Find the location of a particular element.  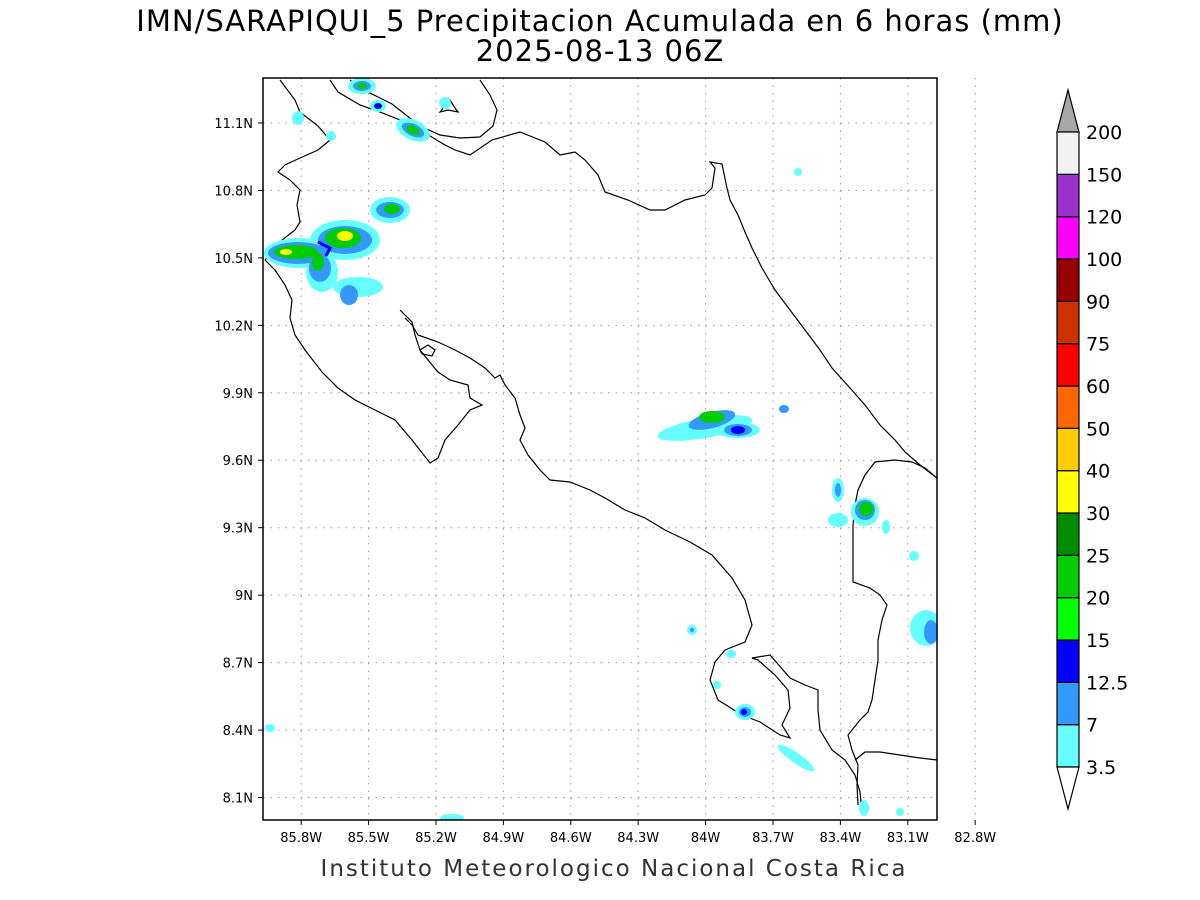

lat-tick-label: 11.1N is located at coordinates (233, 124).